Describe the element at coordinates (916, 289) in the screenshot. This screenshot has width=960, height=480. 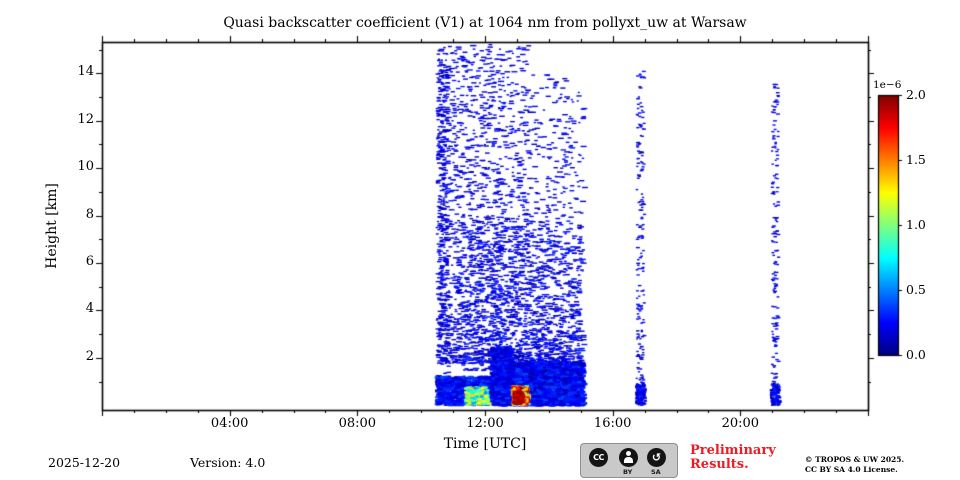
I see `colorbar-tick-label: 0.5` at that location.